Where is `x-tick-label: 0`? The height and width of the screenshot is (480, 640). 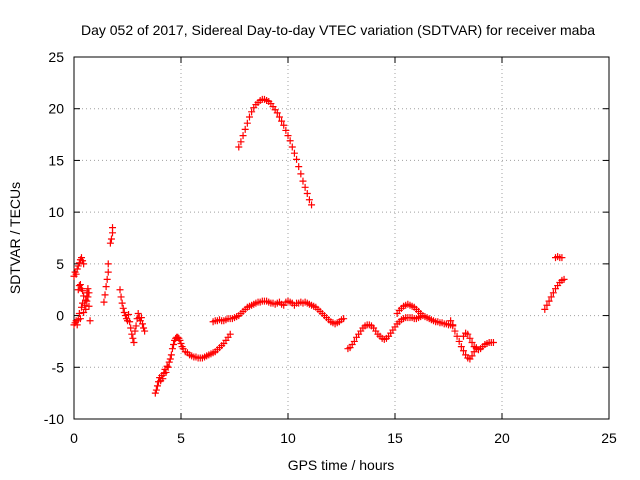
x-tick-label: 0 is located at coordinates (74, 438).